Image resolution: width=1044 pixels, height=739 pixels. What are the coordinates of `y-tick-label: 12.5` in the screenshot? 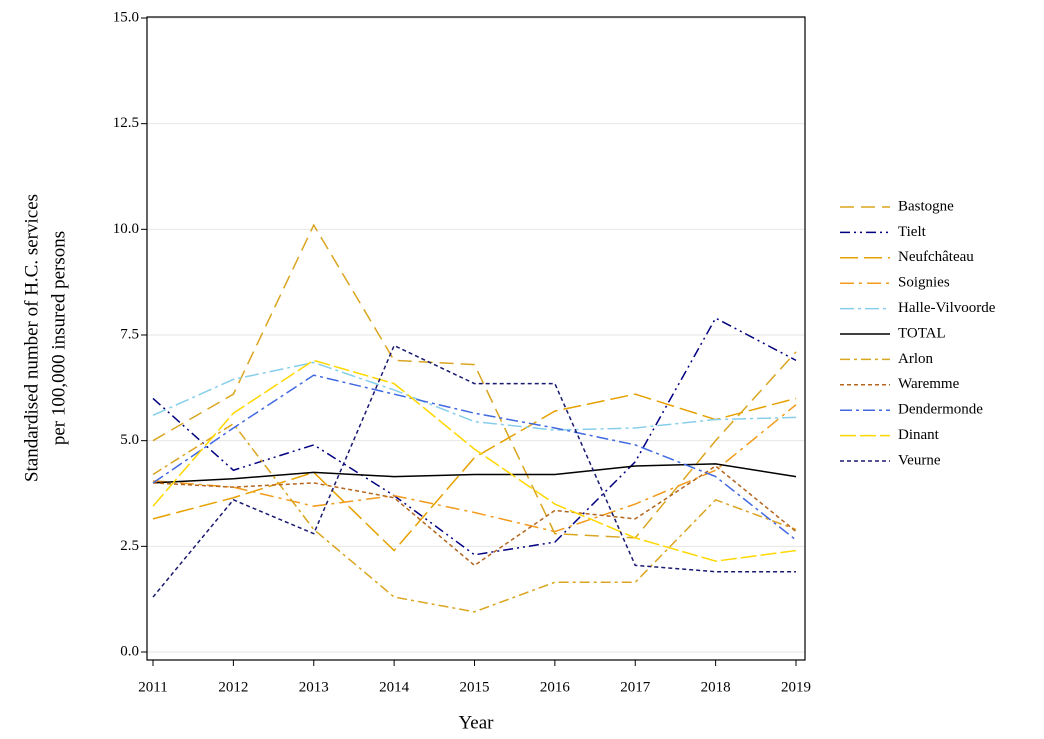 It's located at (126, 123).